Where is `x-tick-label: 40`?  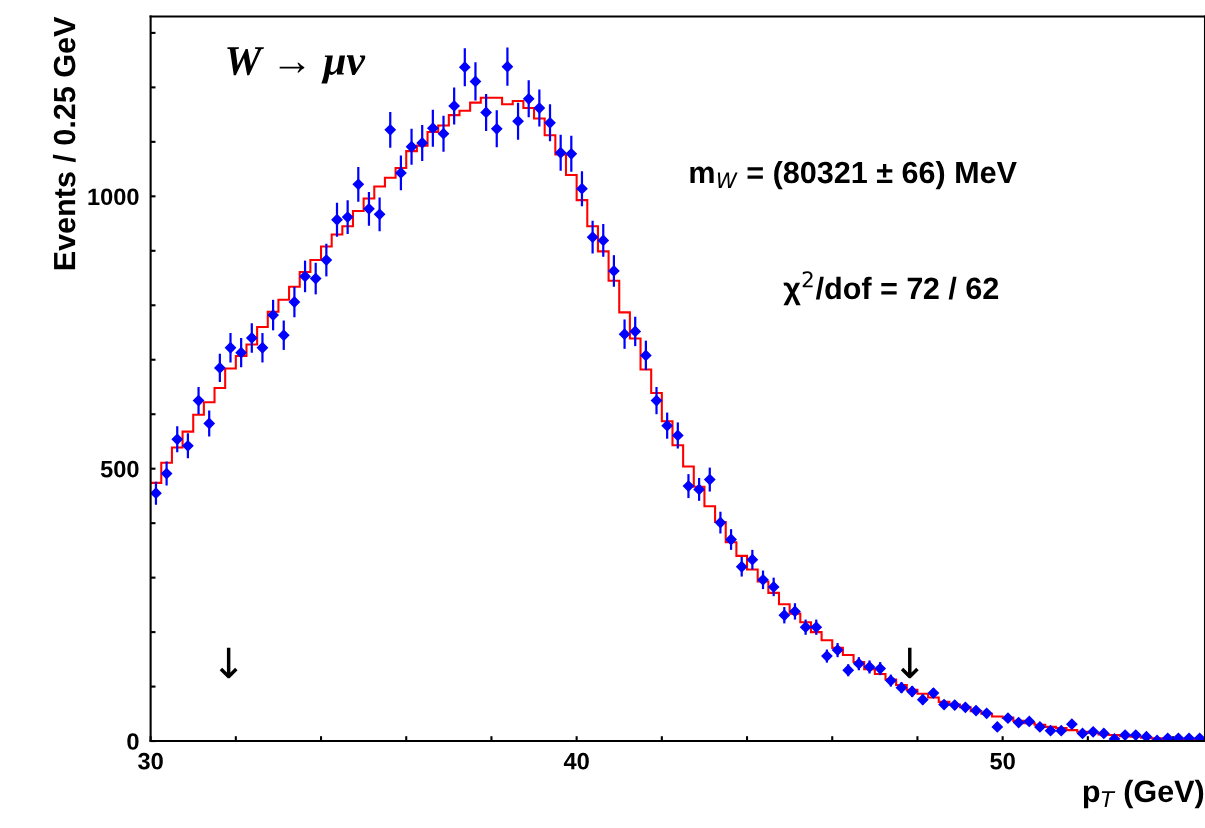 x-tick-label: 40 is located at coordinates (576, 761).